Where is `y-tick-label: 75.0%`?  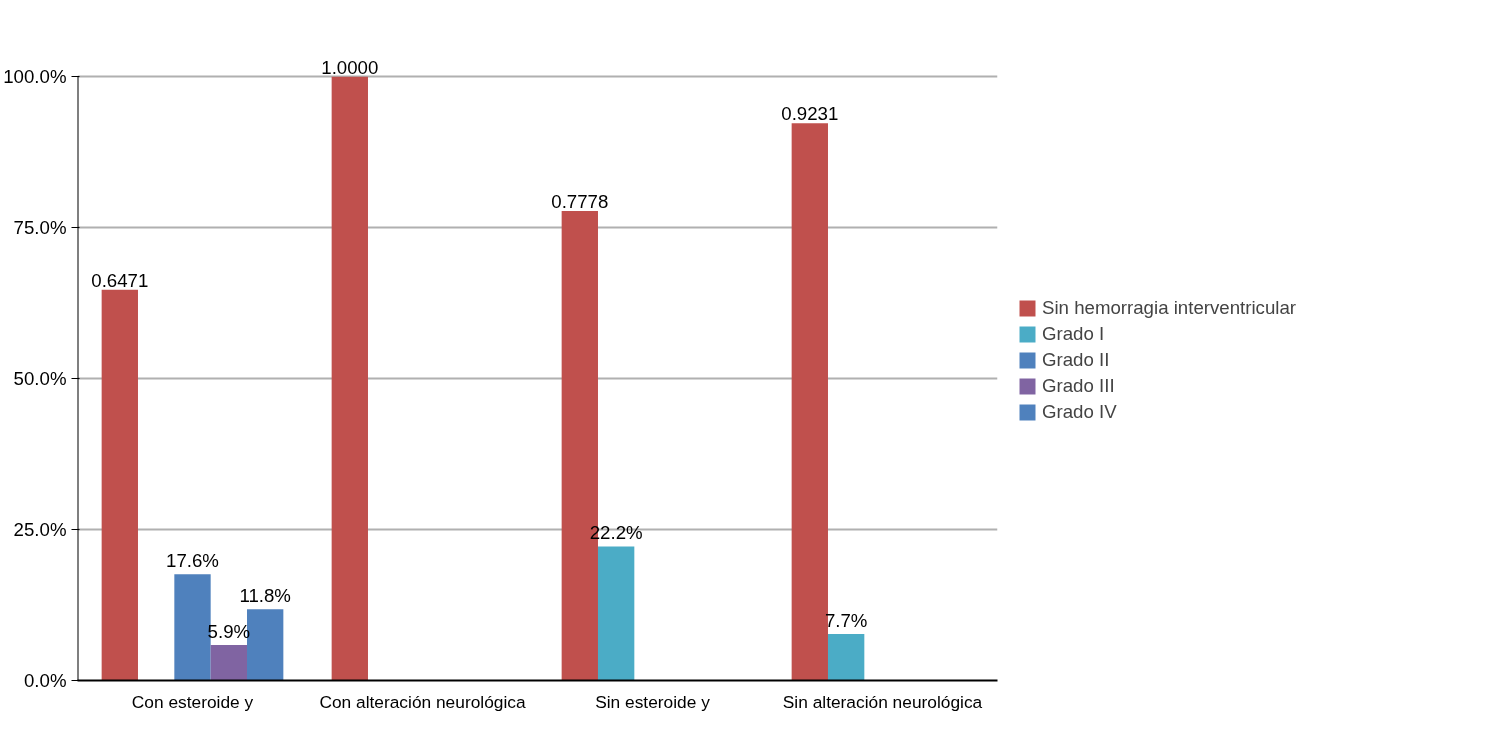
y-tick-label: 75.0% is located at coordinates (40, 228).